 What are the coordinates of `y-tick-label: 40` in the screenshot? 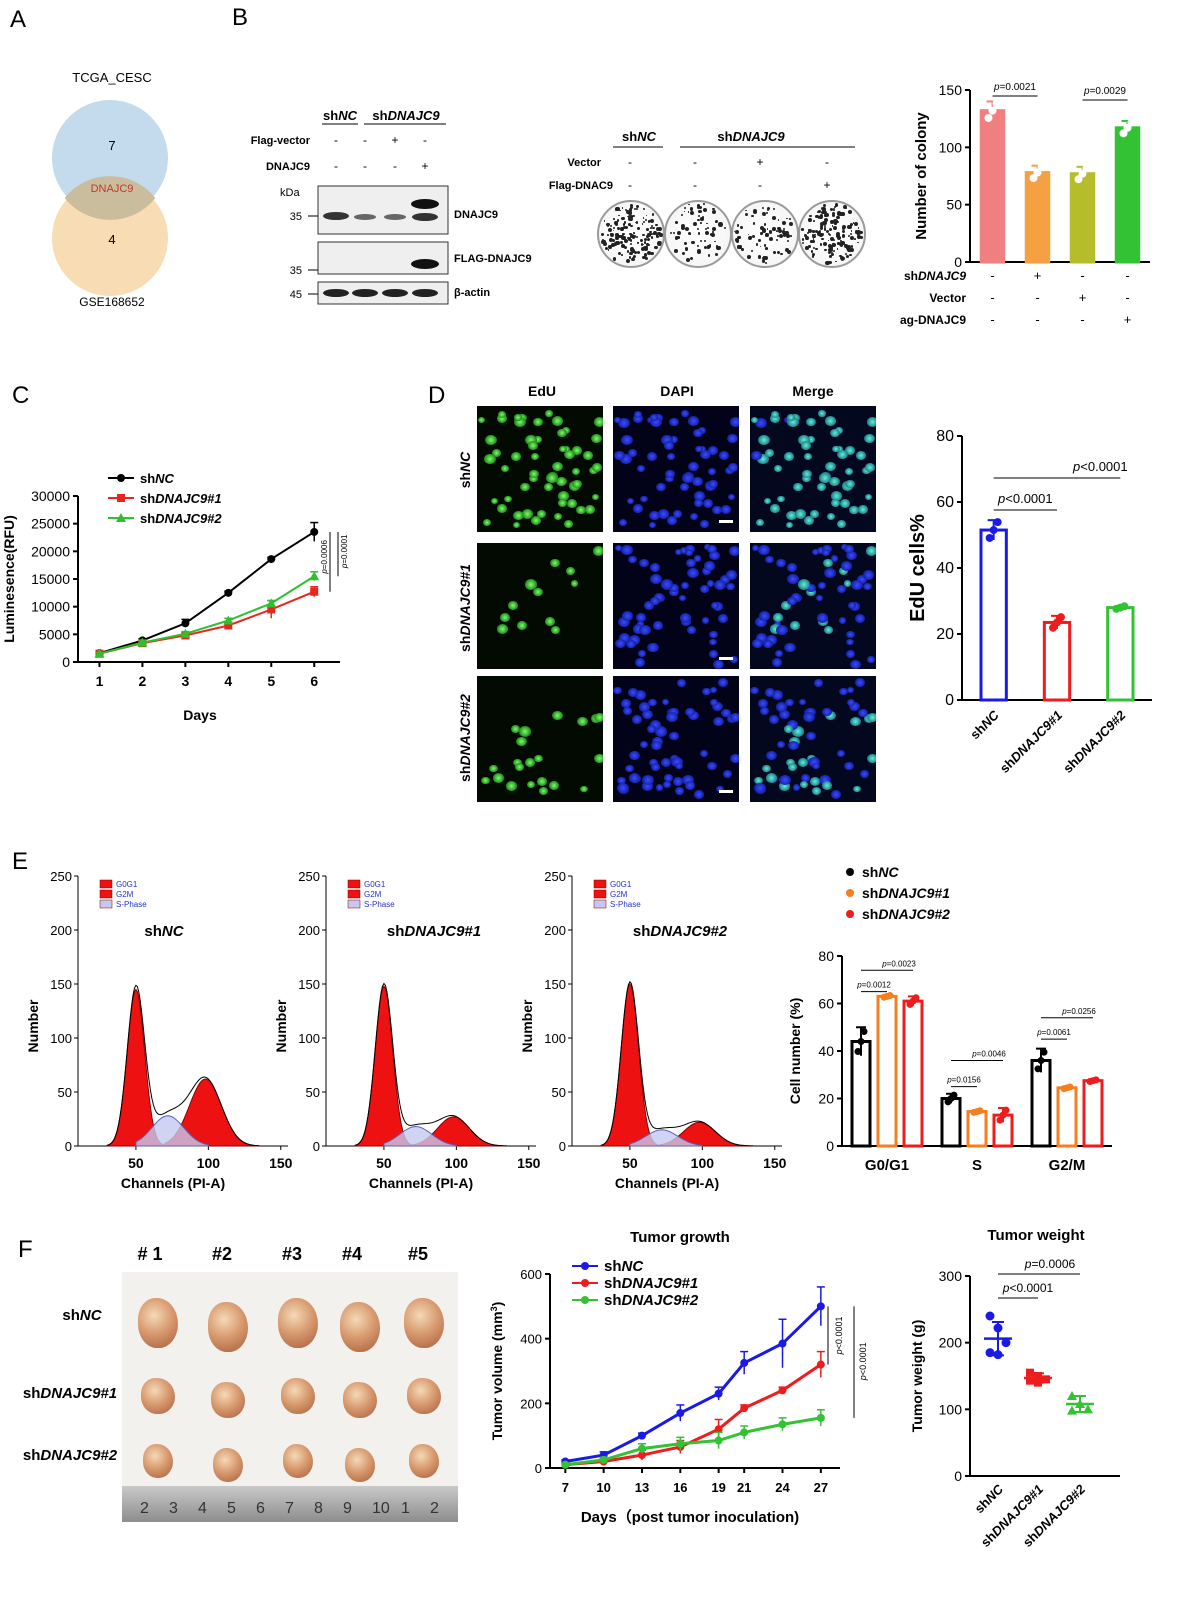 It's located at (945, 568).